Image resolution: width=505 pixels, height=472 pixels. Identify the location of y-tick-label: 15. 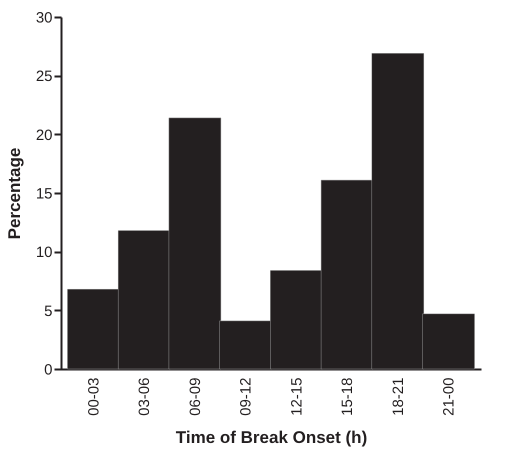
(44, 194).